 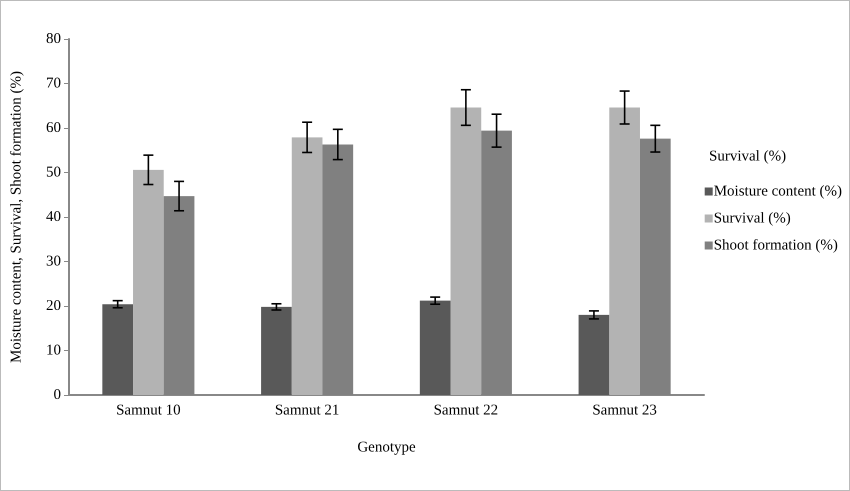 I want to click on x-tick-label: Samnut 22, so click(x=466, y=410).